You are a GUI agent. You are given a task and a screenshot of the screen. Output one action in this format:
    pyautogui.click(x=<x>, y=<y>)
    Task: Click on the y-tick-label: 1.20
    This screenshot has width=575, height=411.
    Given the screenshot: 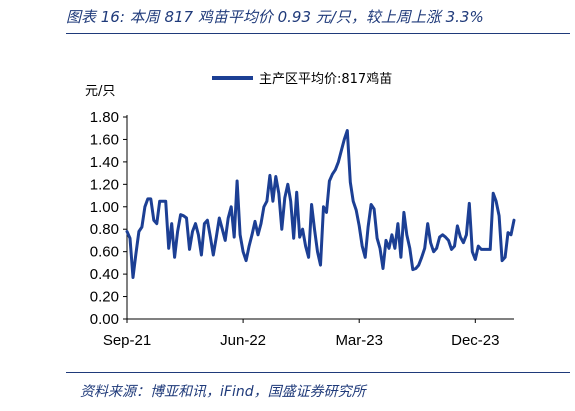 What is the action you would take?
    pyautogui.click(x=104, y=184)
    